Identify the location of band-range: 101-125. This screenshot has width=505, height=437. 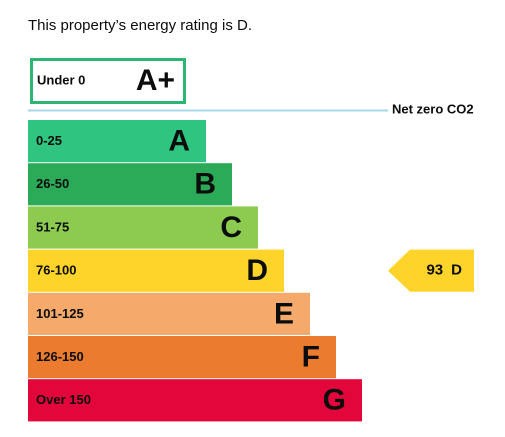
(60, 313).